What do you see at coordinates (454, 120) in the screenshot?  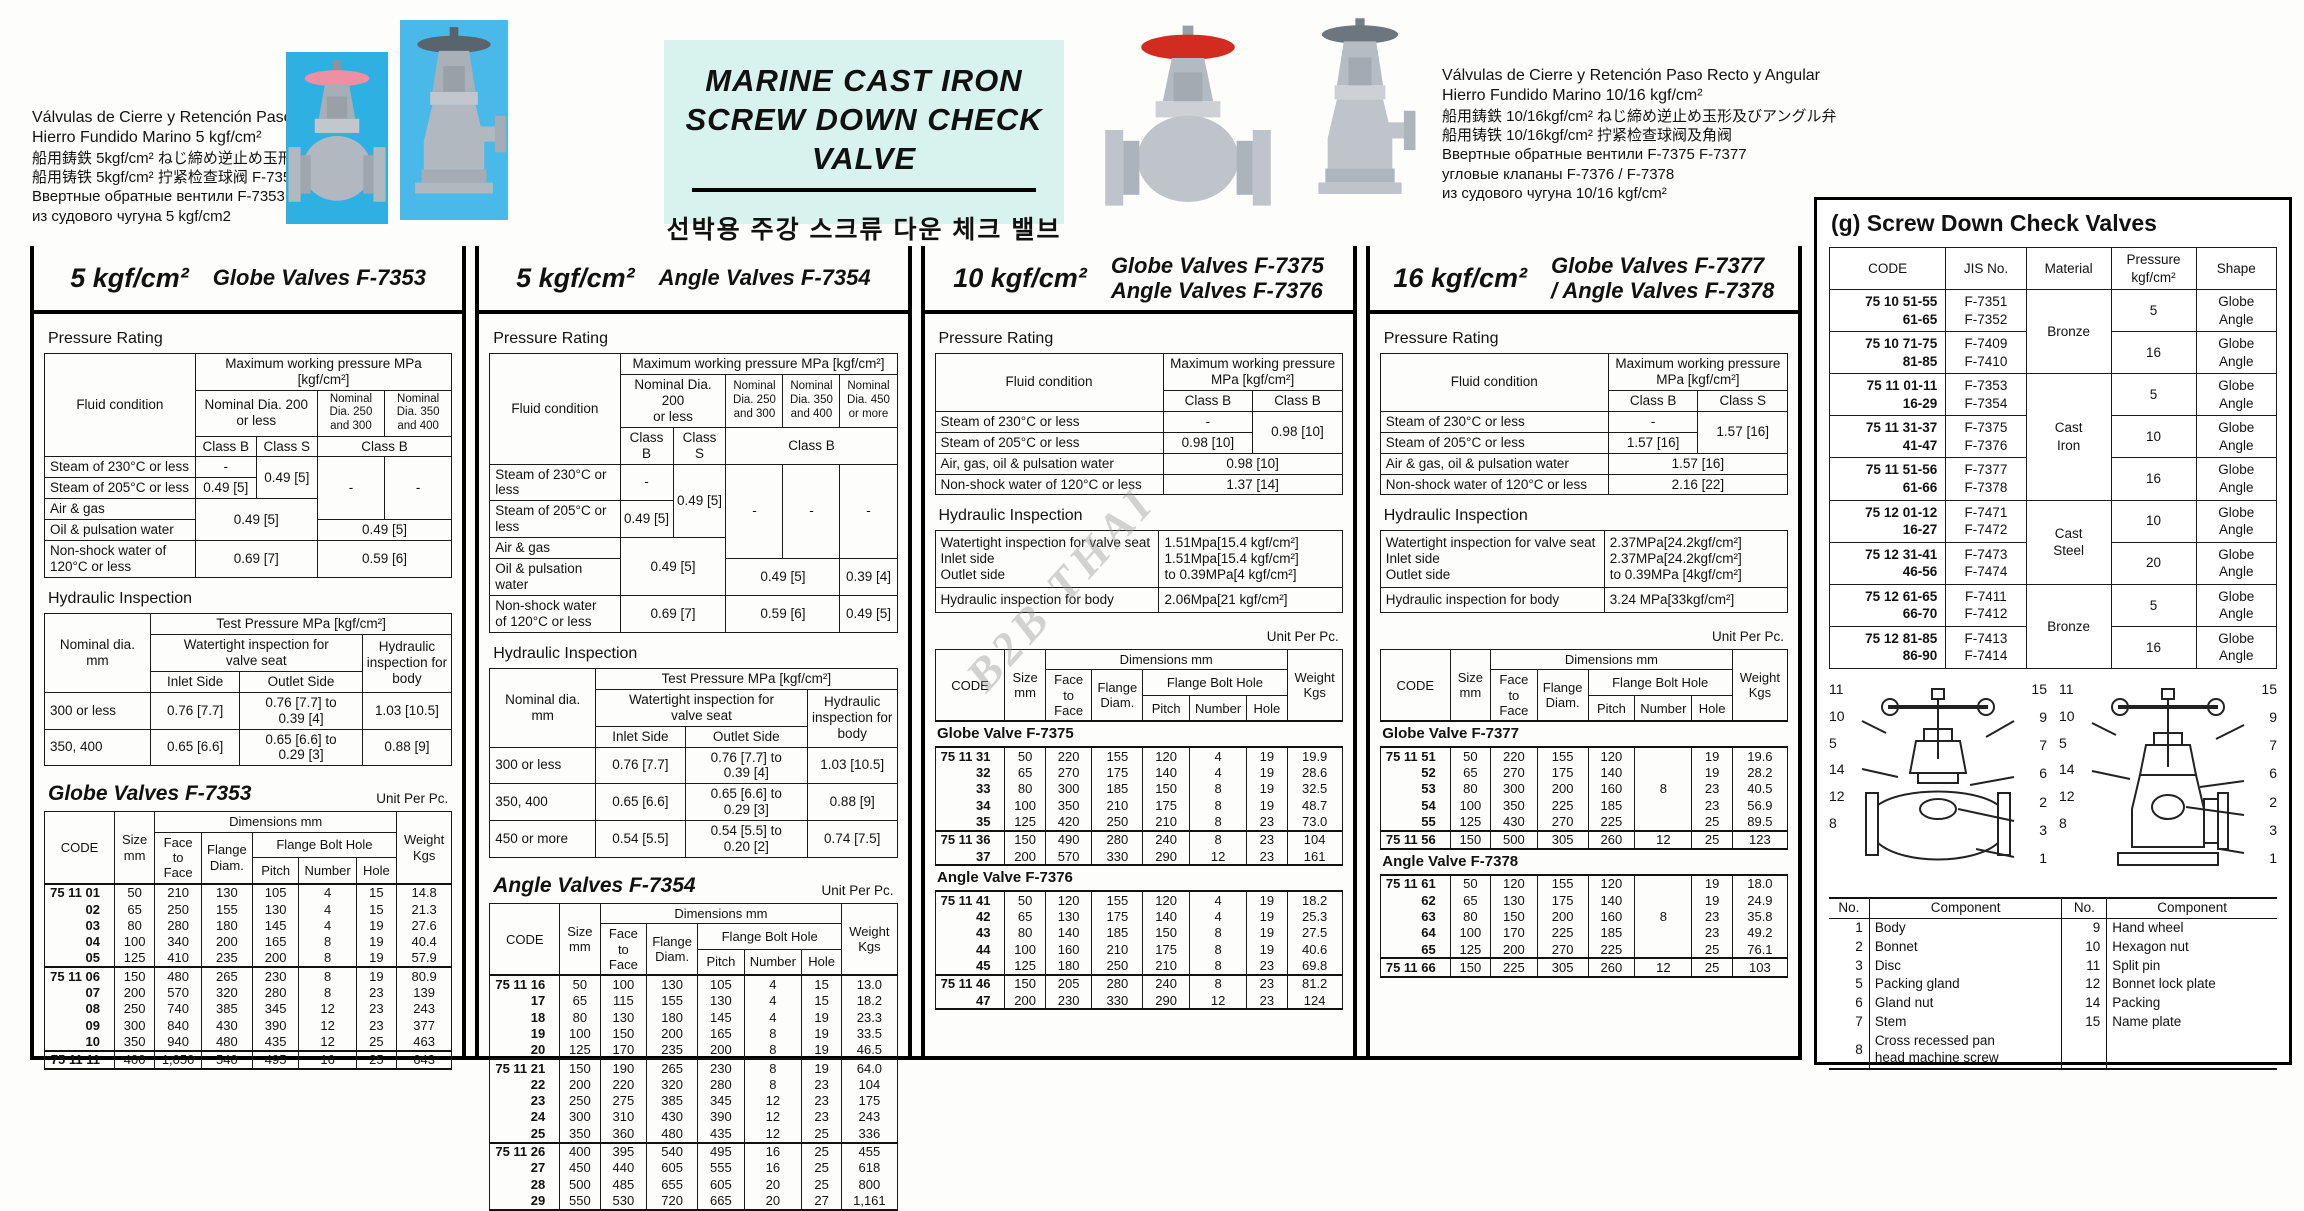 I see `angle-valve-photo-blue` at bounding box center [454, 120].